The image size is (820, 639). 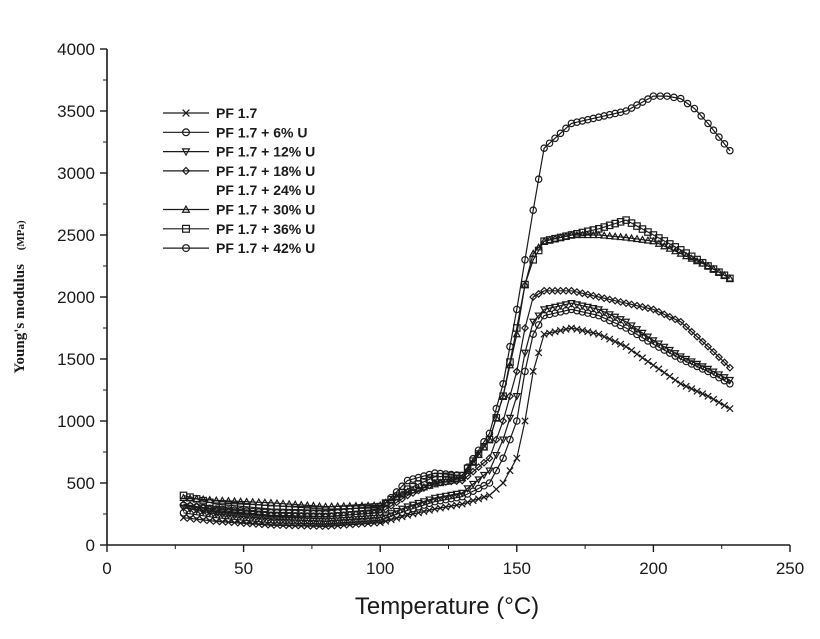 What do you see at coordinates (239, 210) in the screenshot?
I see `legend-item: PF 1.7 + 30% U` at bounding box center [239, 210].